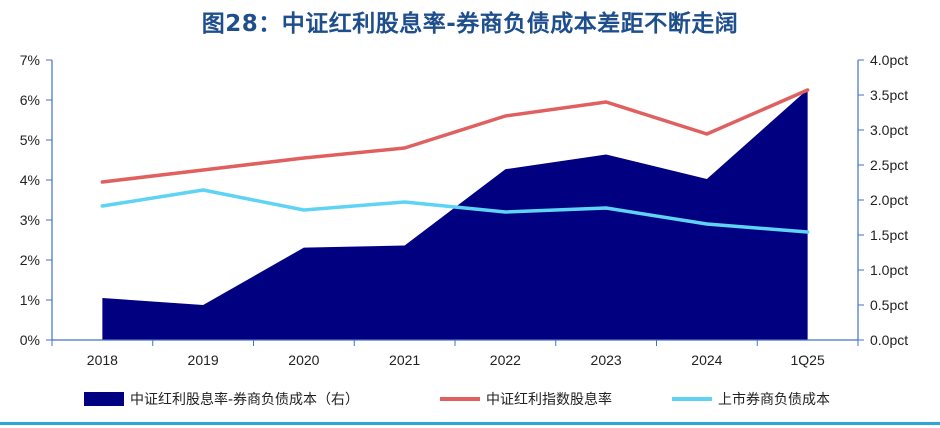 The width and height of the screenshot is (940, 428). Describe the element at coordinates (889, 305) in the screenshot. I see `right-tick-label: 0.5pct` at that location.